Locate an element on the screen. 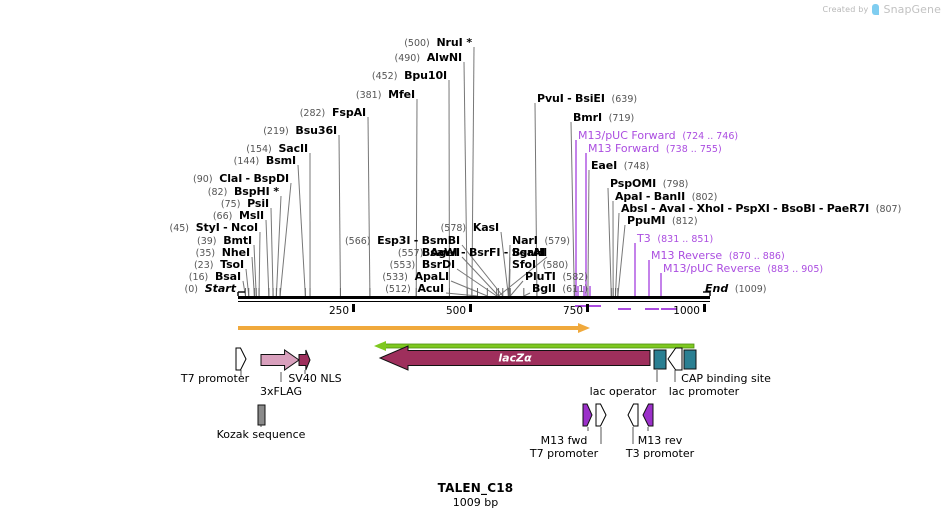  enzyme-name: SacII is located at coordinates (293, 148).